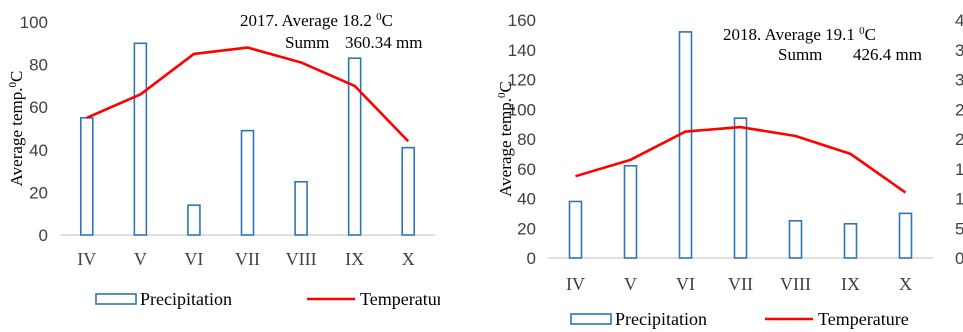 This screenshot has height=332, width=963. What do you see at coordinates (522, 80) in the screenshot?
I see `y-tick-label: 120` at bounding box center [522, 80].